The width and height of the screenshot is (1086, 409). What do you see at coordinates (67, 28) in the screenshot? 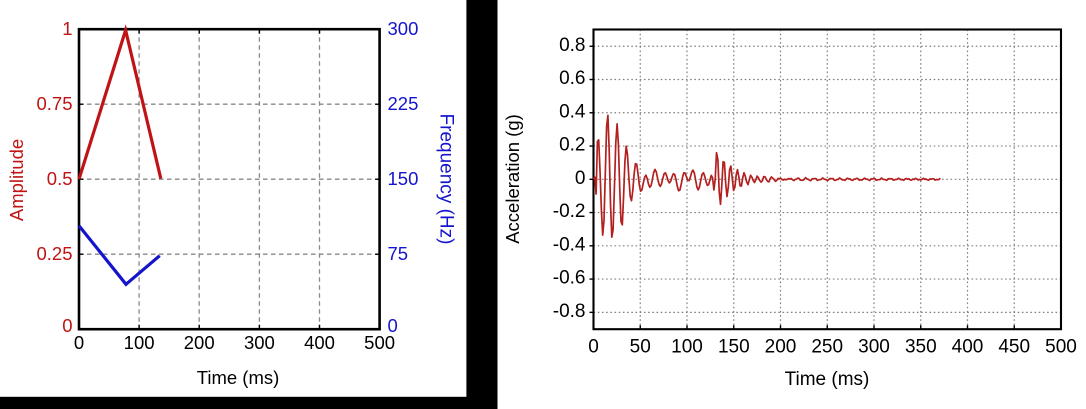
I see `svg-text: 1` at bounding box center [67, 28].